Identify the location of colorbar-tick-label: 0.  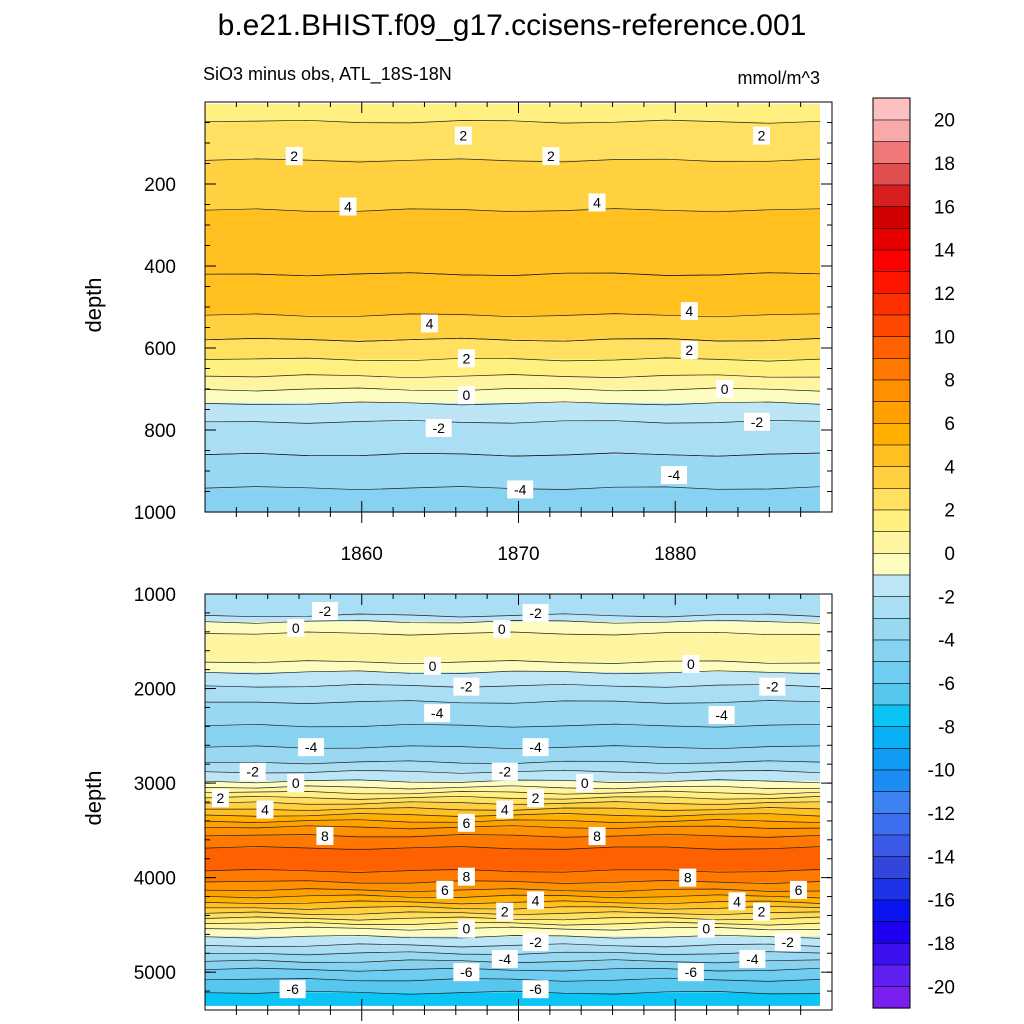
(949, 554).